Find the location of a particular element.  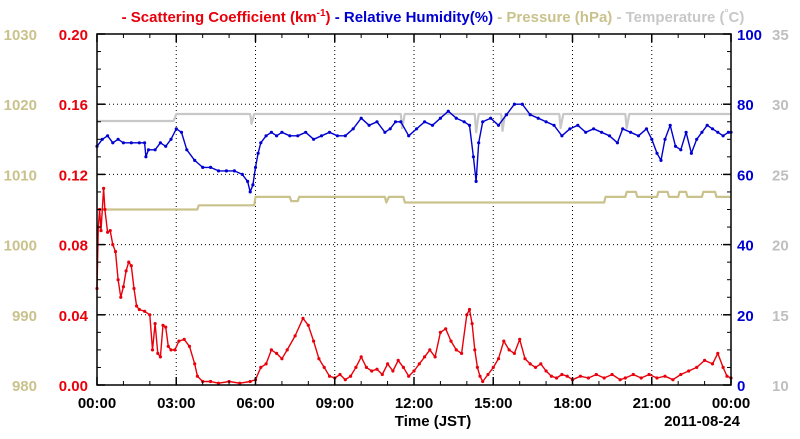

pressure-tick-label-0: 980 is located at coordinates (24, 386).